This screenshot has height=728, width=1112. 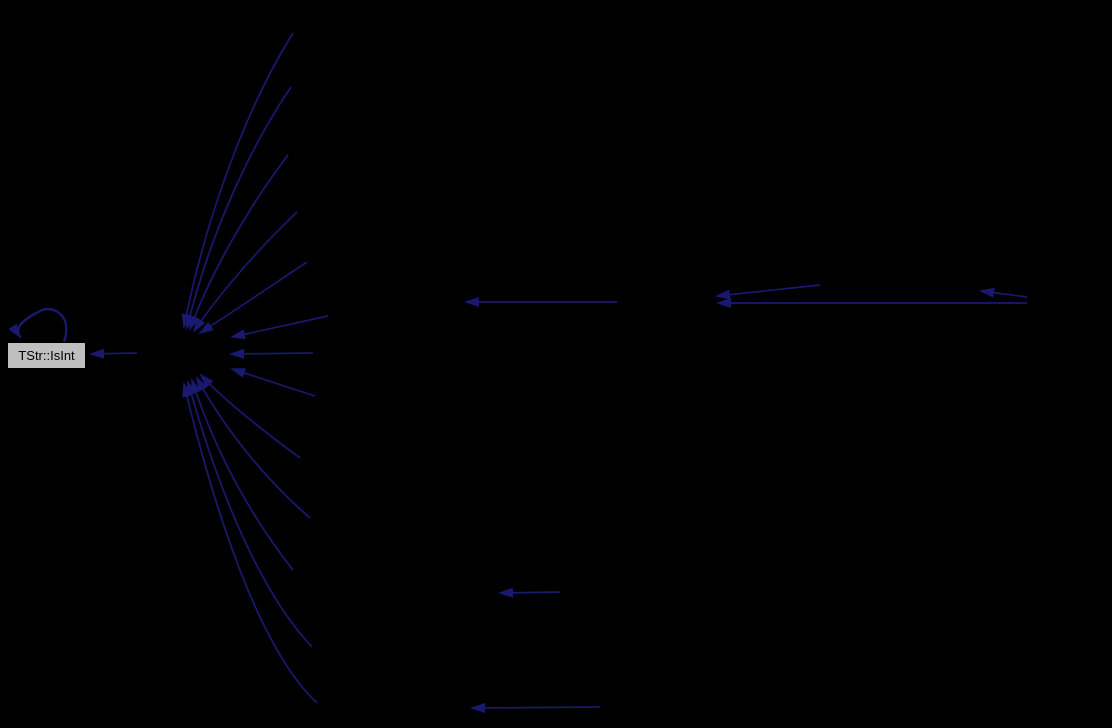 I want to click on node-tstr-isint, so click(x=46, y=355).